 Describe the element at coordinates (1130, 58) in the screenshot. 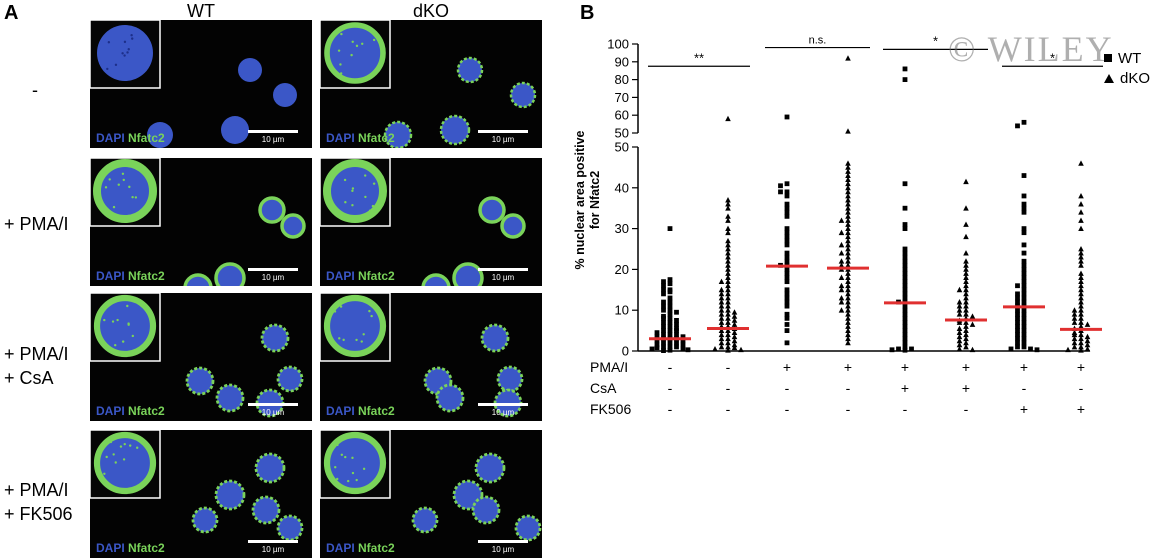

I see `legend-wt-label: WT` at that location.